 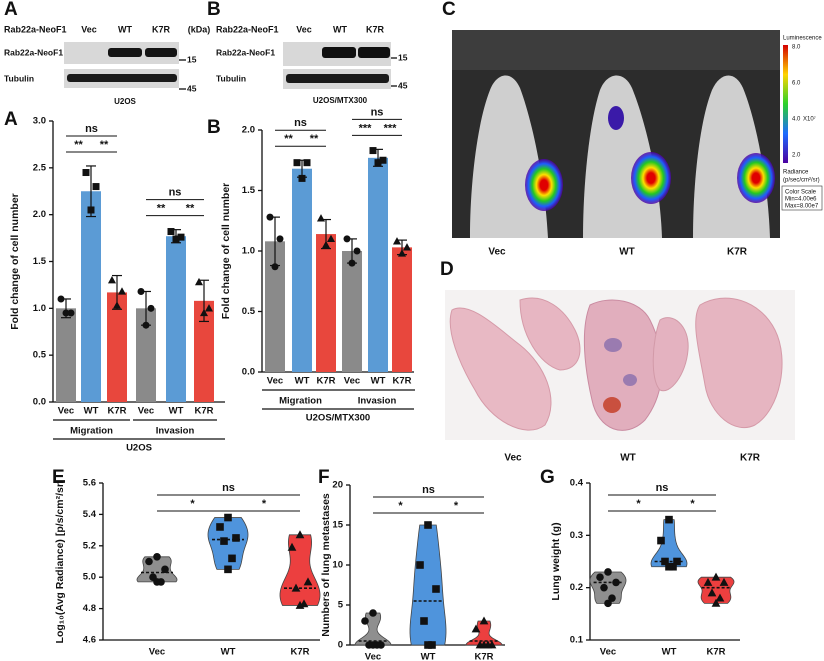 What do you see at coordinates (89, 483) in the screenshot?
I see `y-tick-label: 5.6` at bounding box center [89, 483].